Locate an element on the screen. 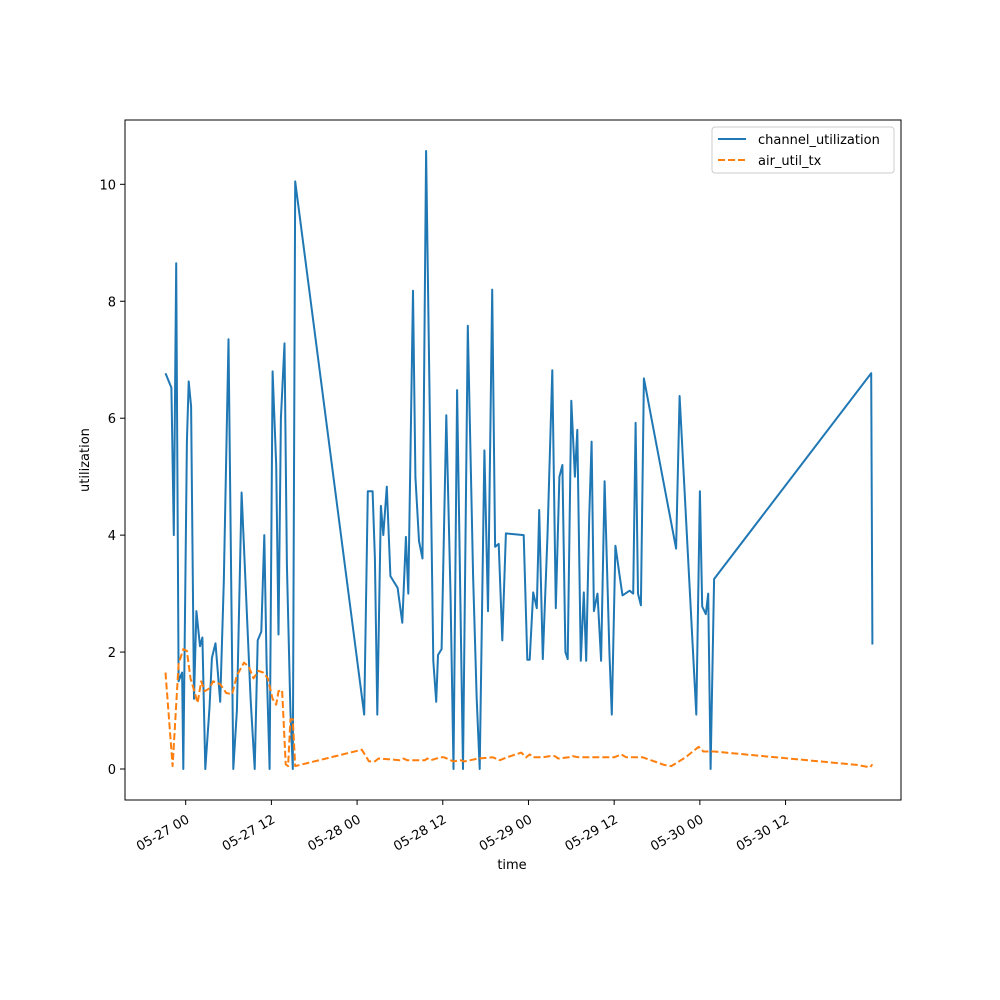 Image resolution: width=1000 pixels, height=1000 pixels. x-tick-label: 05-29 12 is located at coordinates (592, 833).